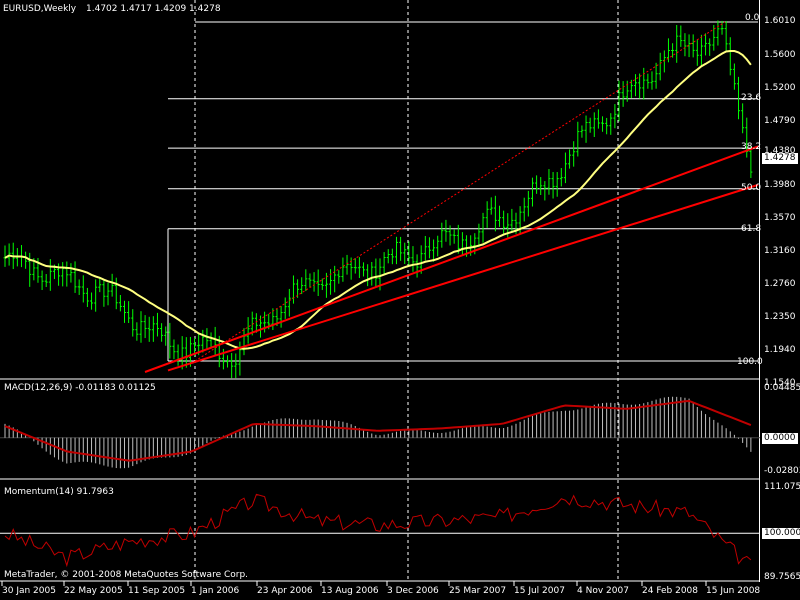 The width and height of the screenshot is (800, 600). What do you see at coordinates (751, 98) in the screenshot?
I see `fib-label-23-6: 23.6` at bounding box center [751, 98].